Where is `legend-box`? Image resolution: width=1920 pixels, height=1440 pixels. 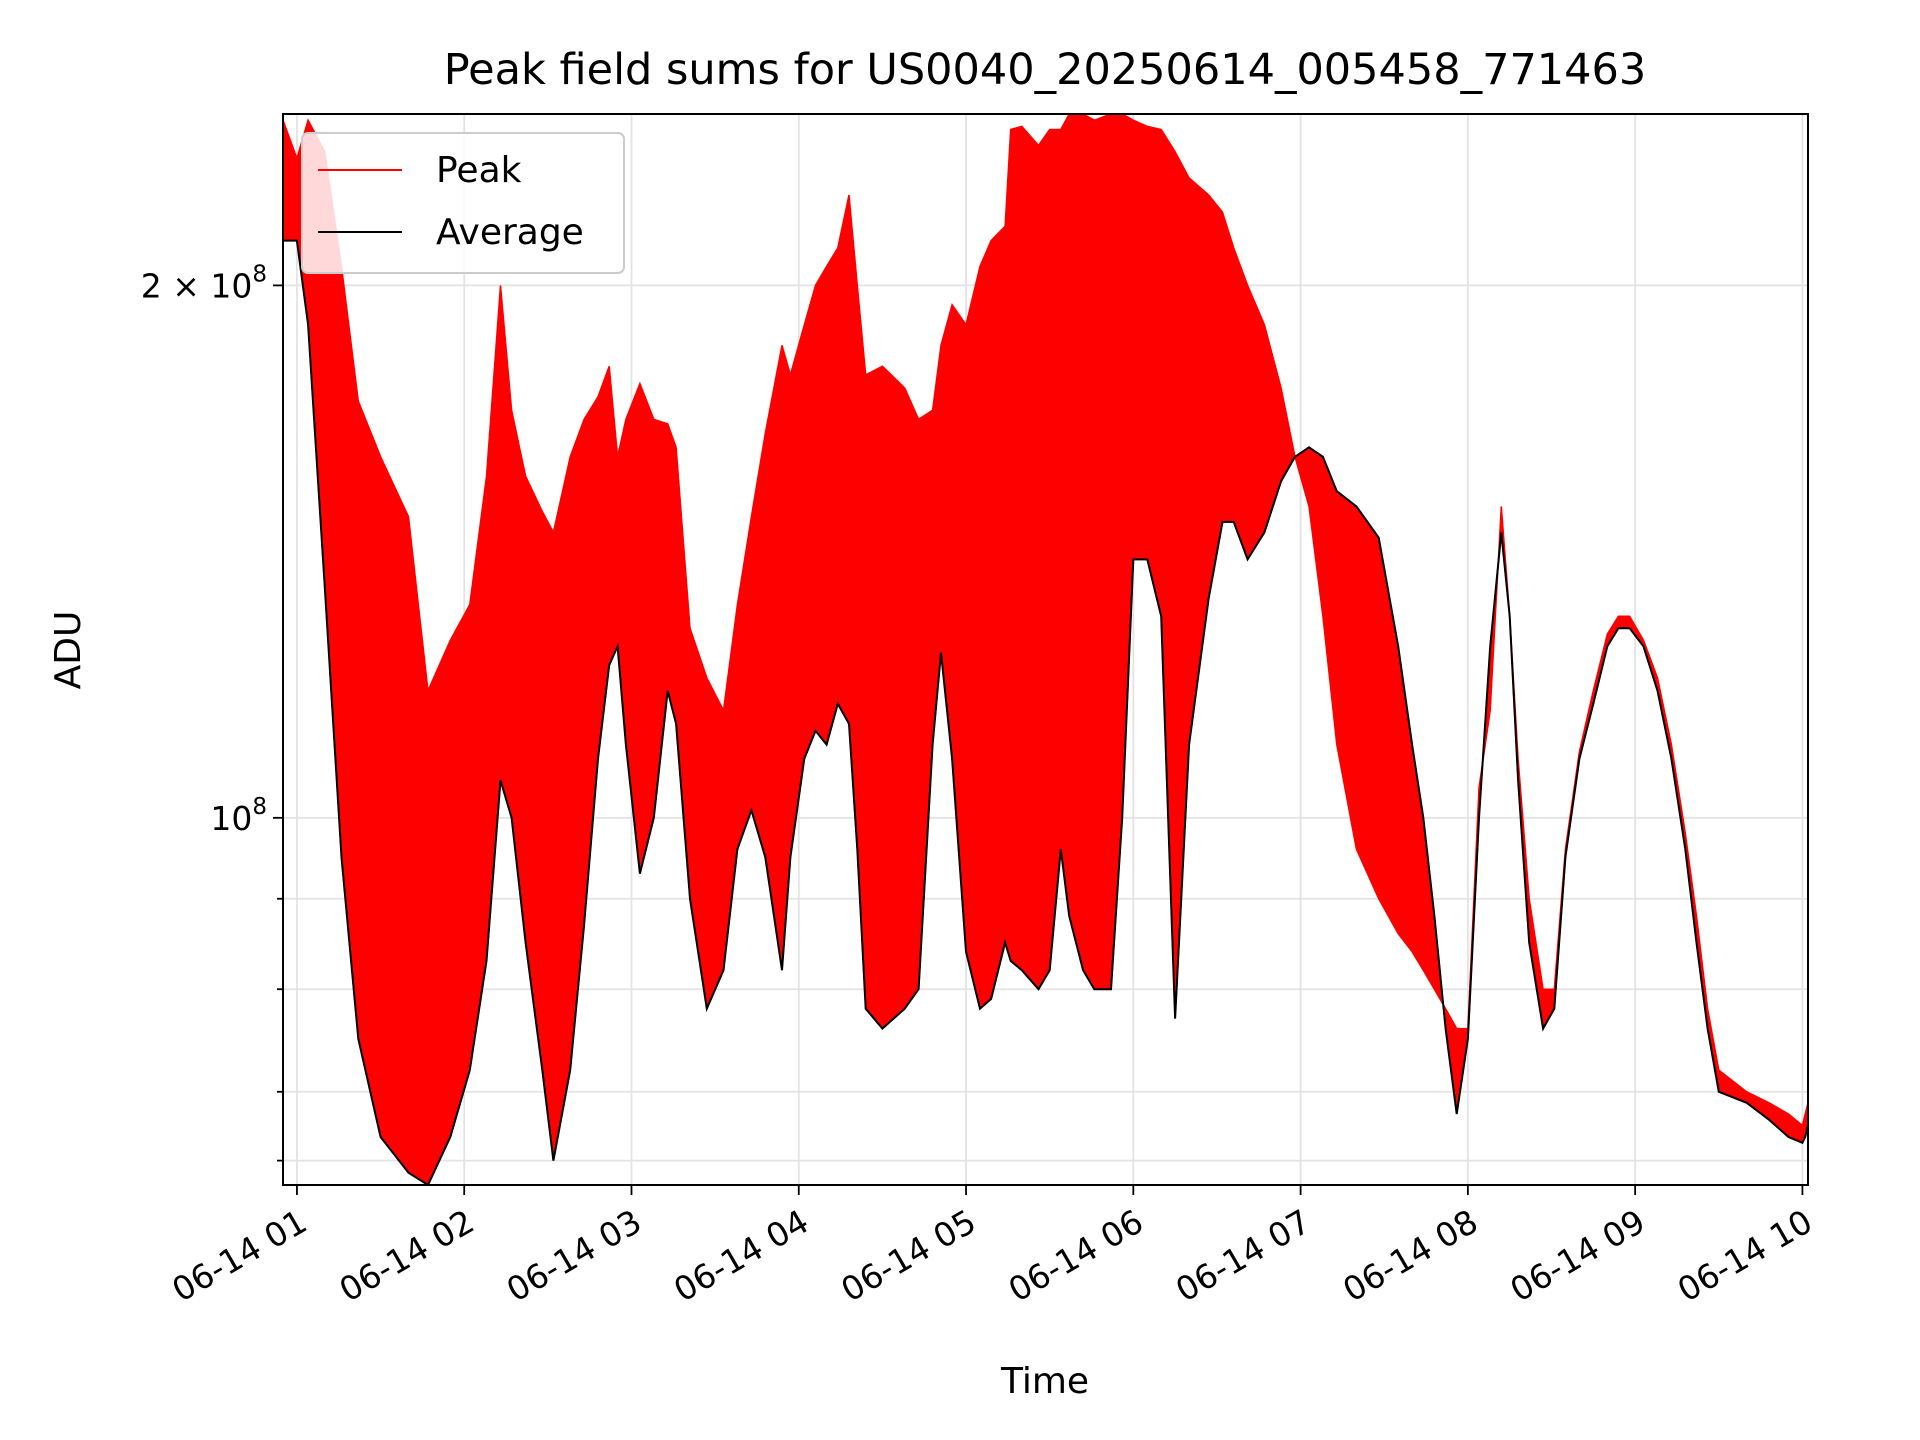 legend-box is located at coordinates (463, 203).